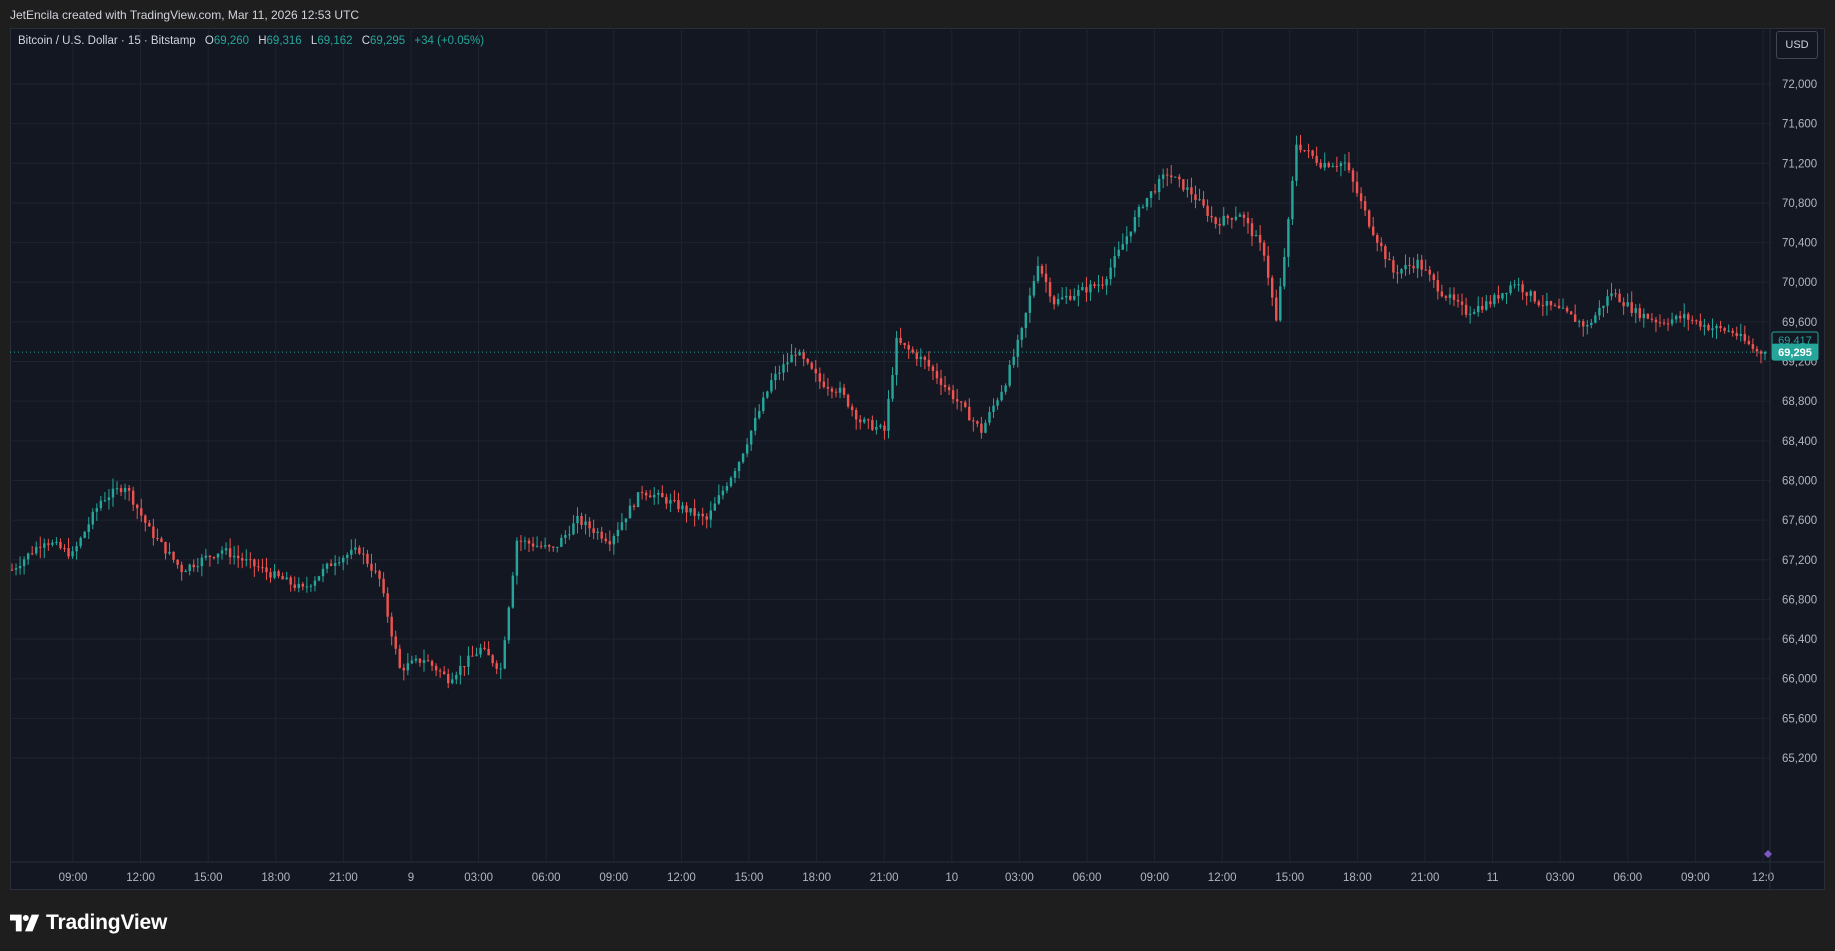 The width and height of the screenshot is (1835, 951). Describe the element at coordinates (546, 878) in the screenshot. I see `x-axis-tick-label: 06:00` at that location.